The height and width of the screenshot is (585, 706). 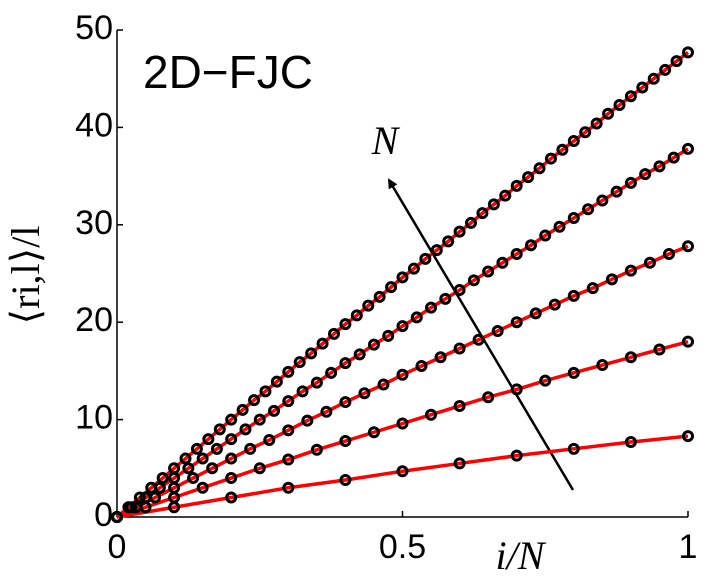 I want to click on y-tick-label: 40, so click(x=94, y=125).